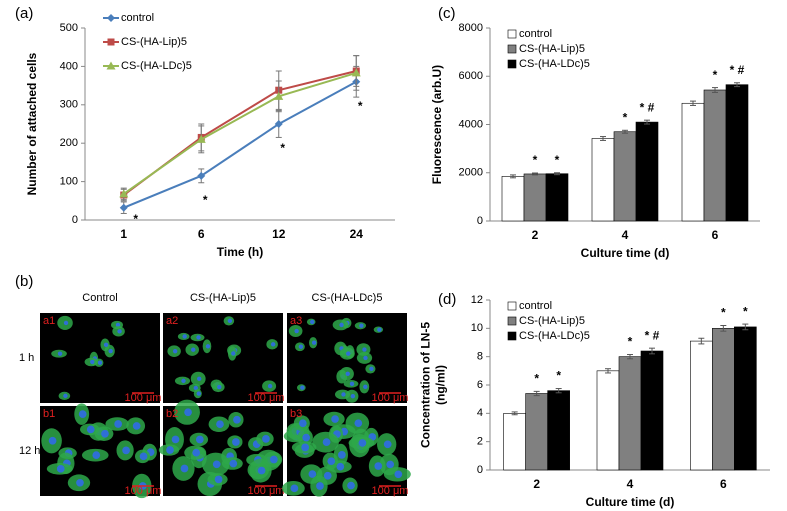 Image resolution: width=787 pixels, height=511 pixels. I want to click on column-label: CS-(HA-Lip)5, so click(223, 298).